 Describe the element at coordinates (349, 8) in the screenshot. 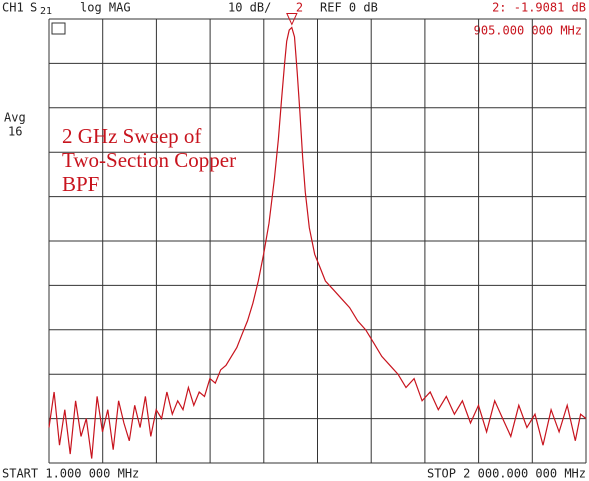

I see `ref: REF 0 dB` at that location.